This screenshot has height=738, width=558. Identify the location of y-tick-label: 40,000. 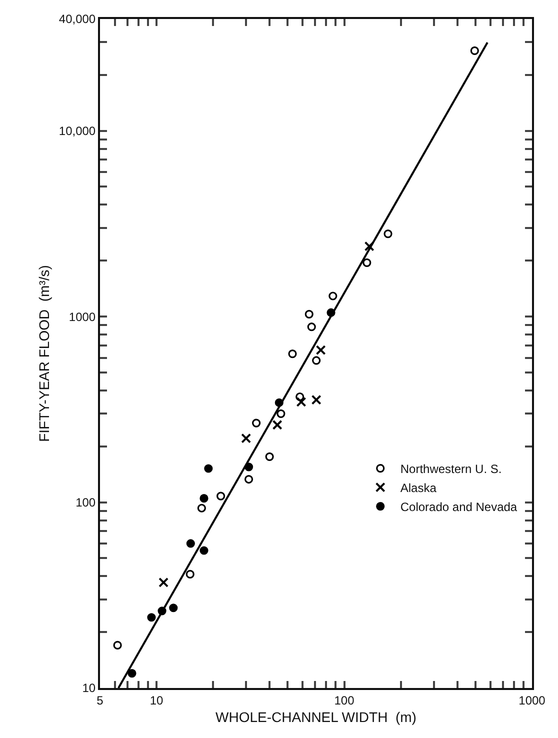
(77, 19).